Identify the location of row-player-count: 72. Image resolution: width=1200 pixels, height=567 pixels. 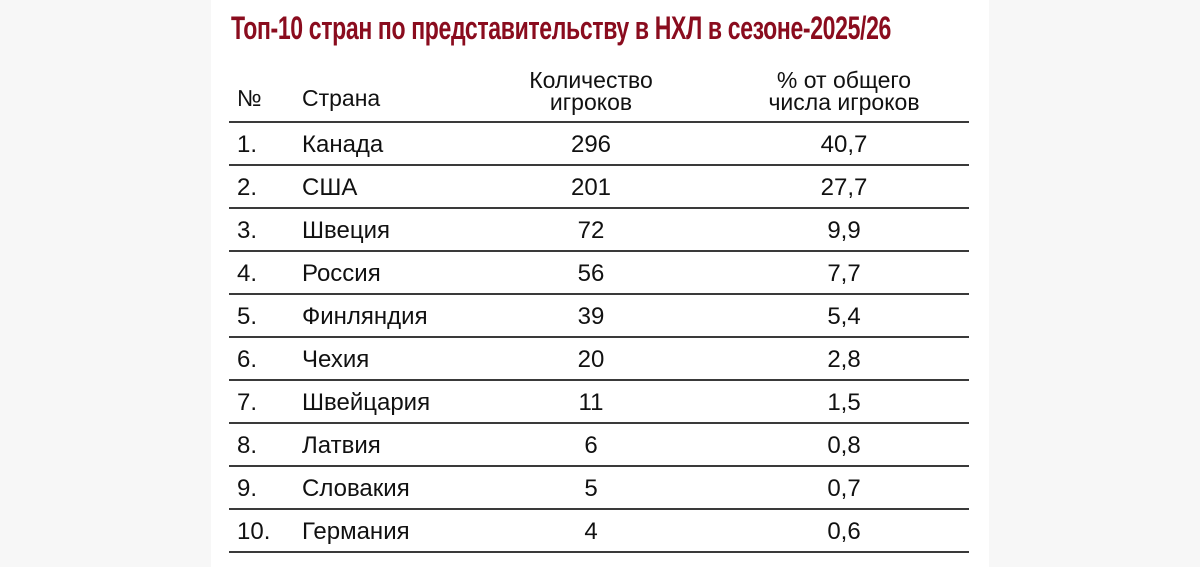
(591, 230).